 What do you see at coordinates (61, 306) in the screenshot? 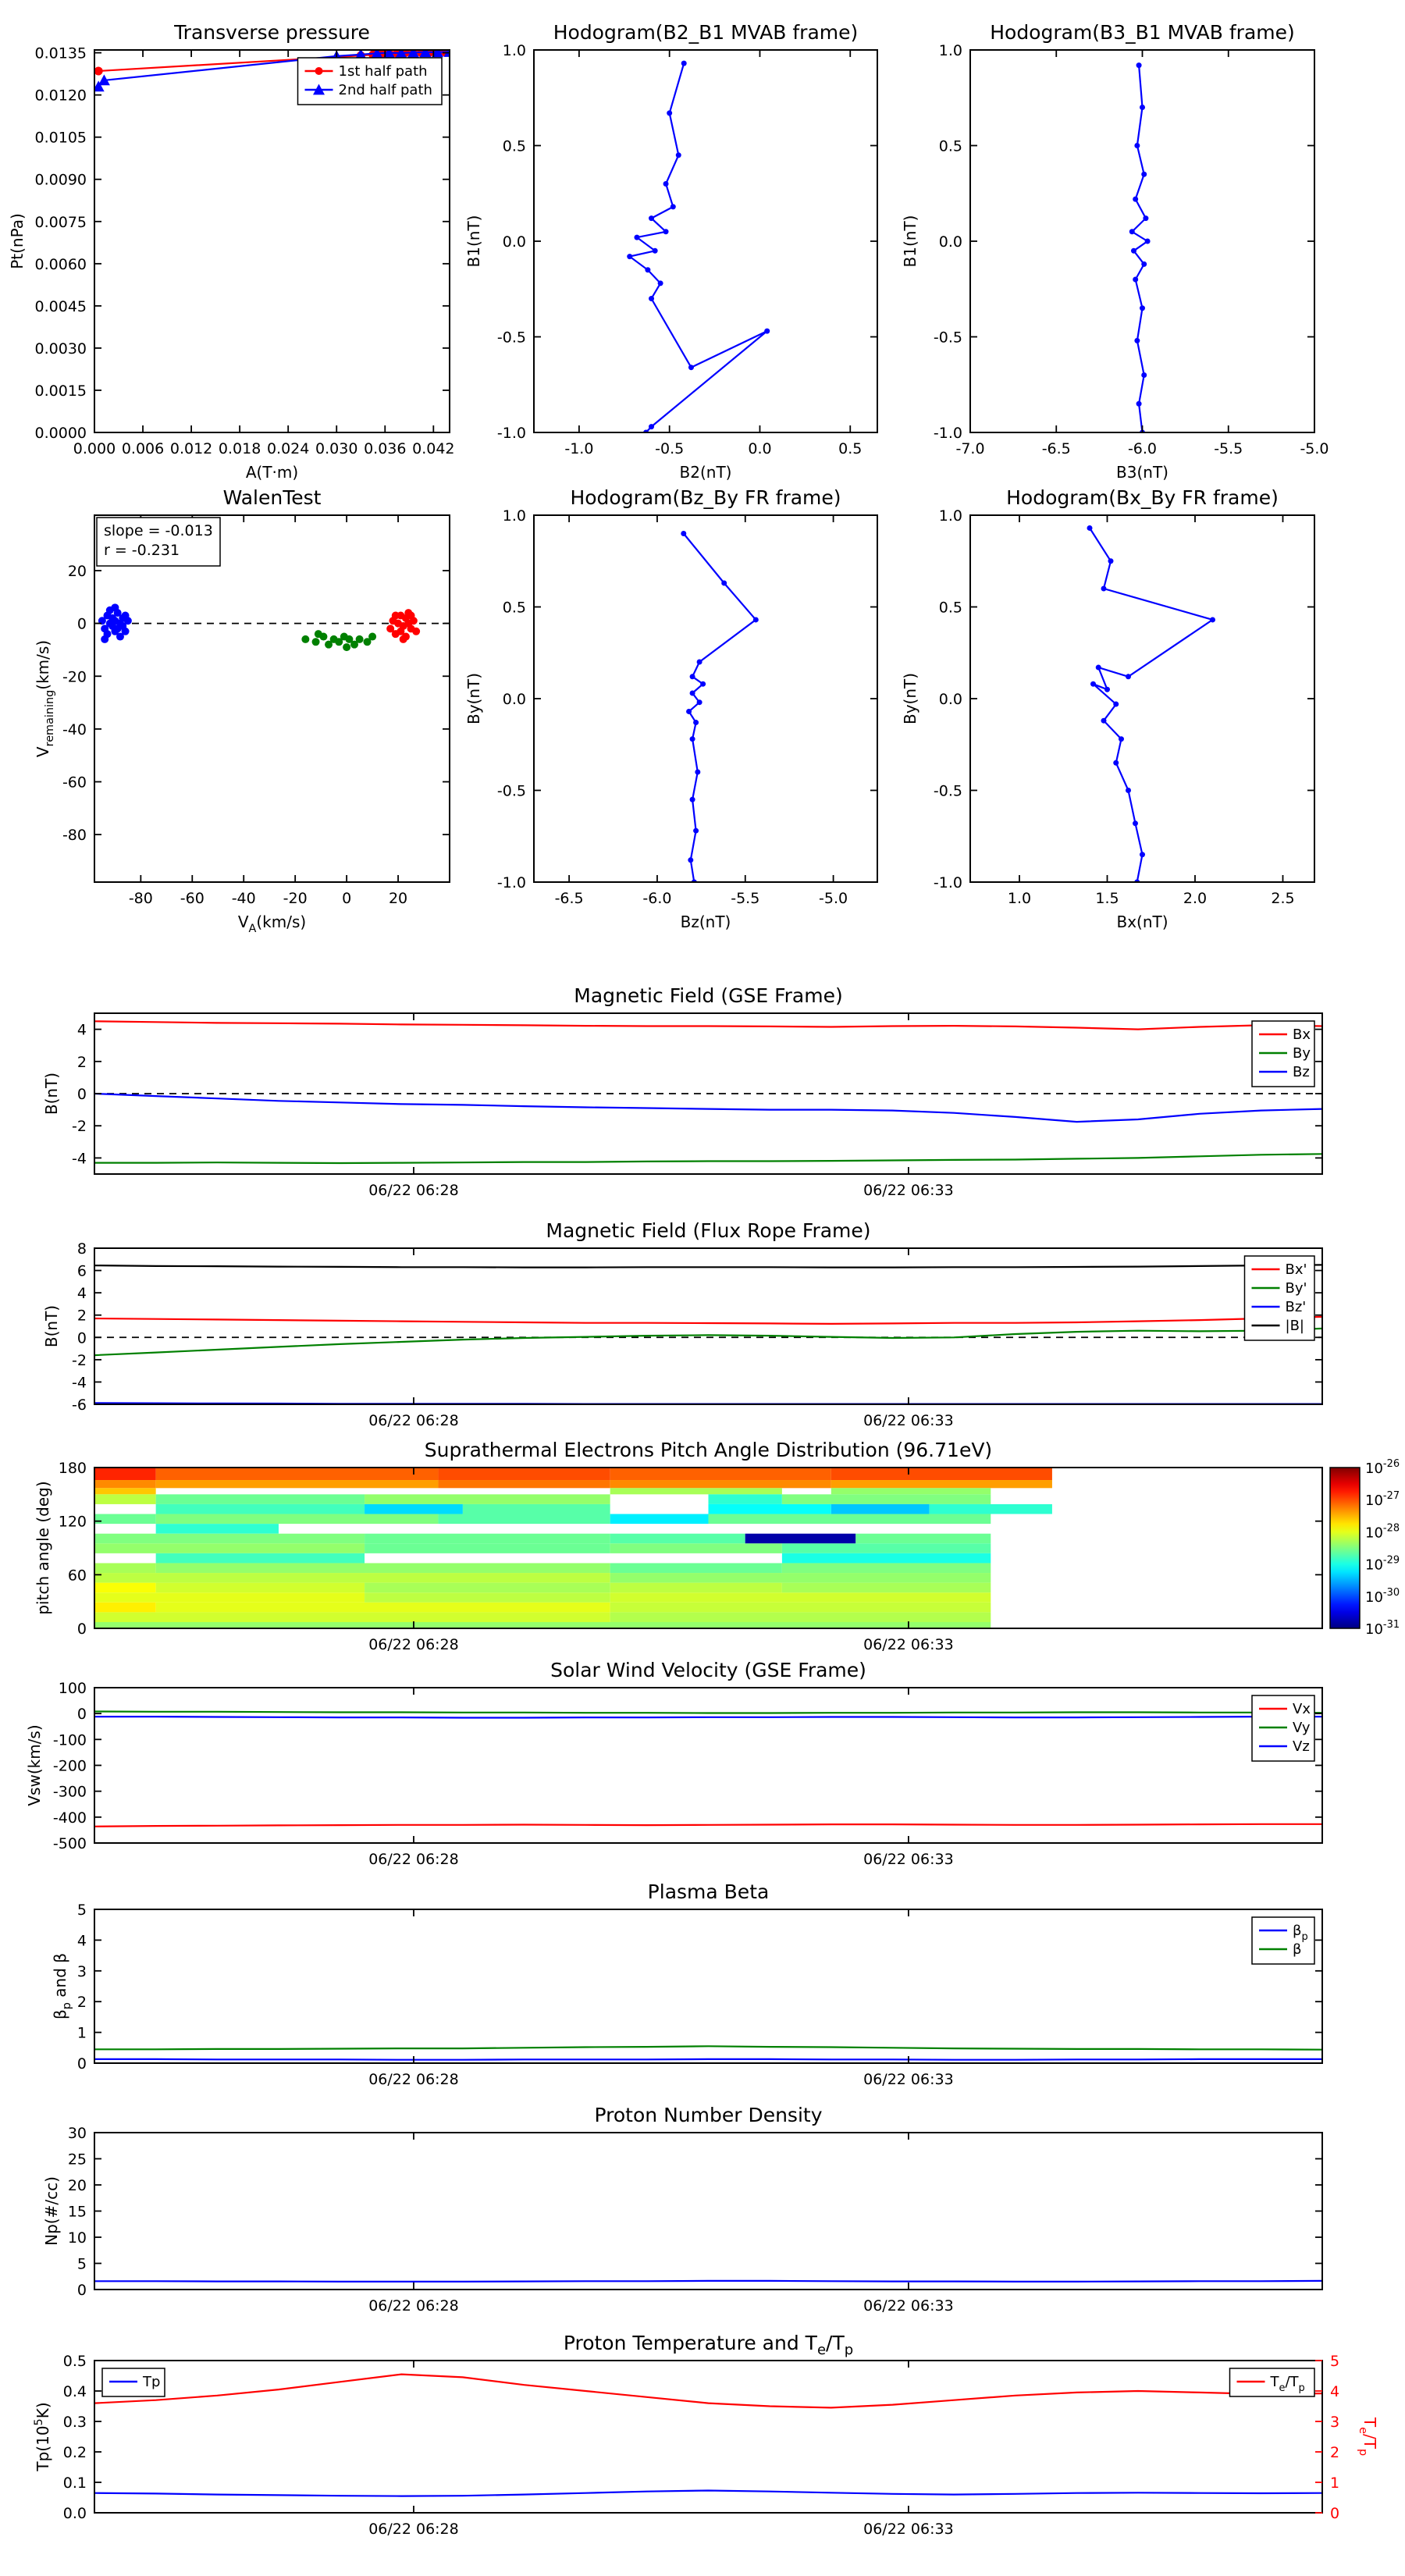
I see `y-tick-label: 0.0045` at bounding box center [61, 306].